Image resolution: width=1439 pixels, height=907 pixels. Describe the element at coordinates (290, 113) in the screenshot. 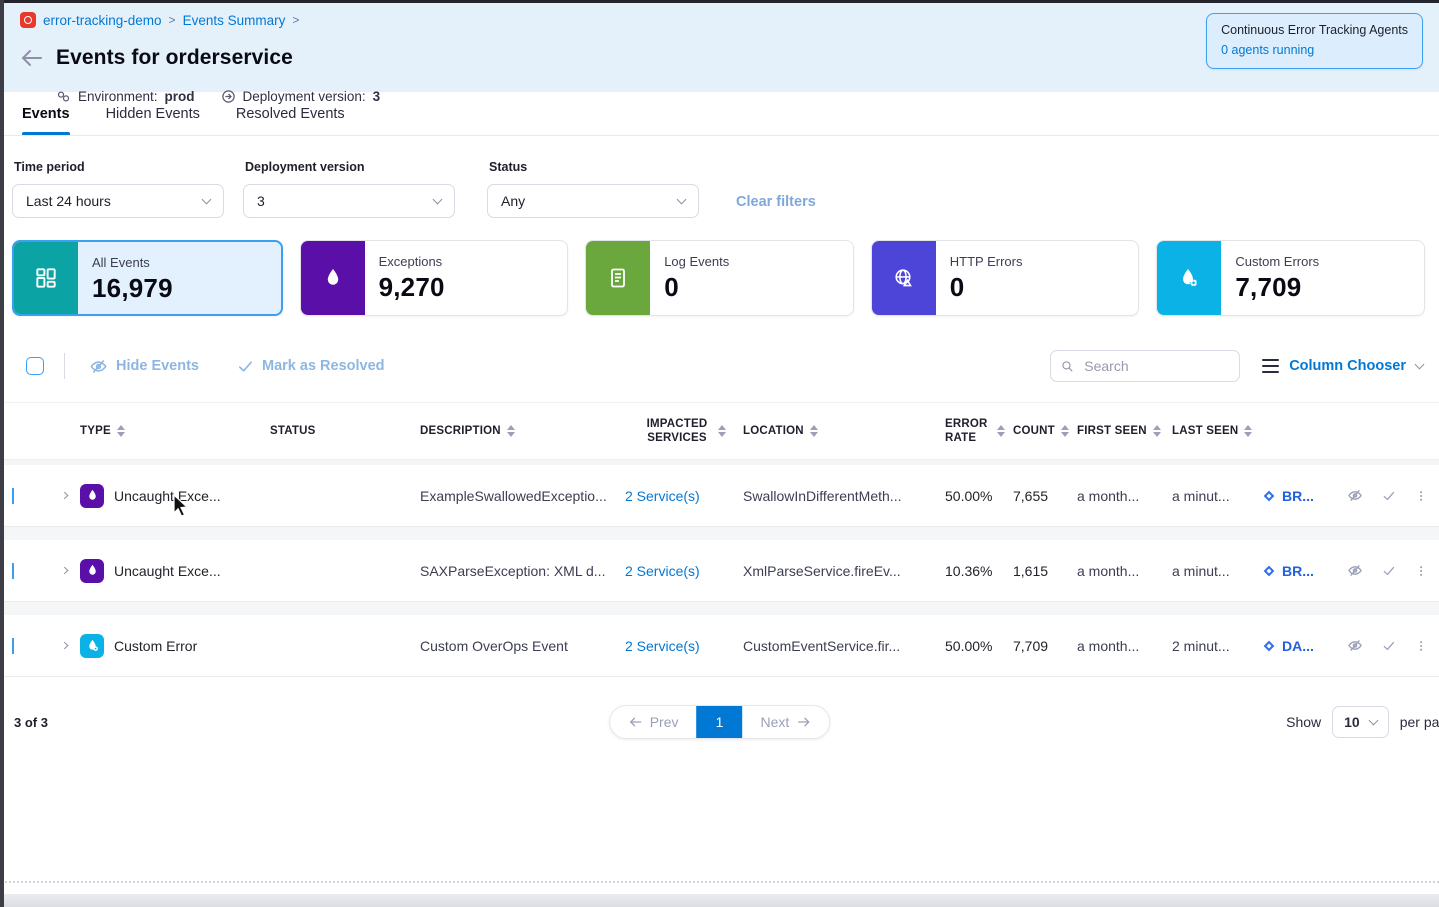

I see `tab-resolved-events: Resolved Events` at that location.